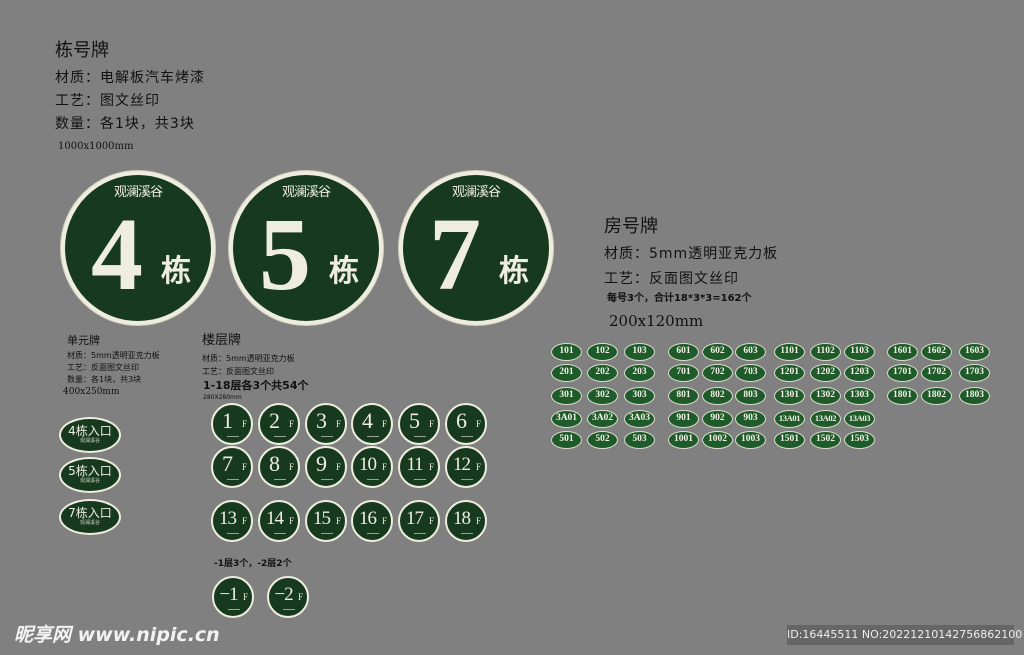 This screenshot has width=1024, height=655. Describe the element at coordinates (717, 396) in the screenshot. I see `room-plate: 802` at that location.